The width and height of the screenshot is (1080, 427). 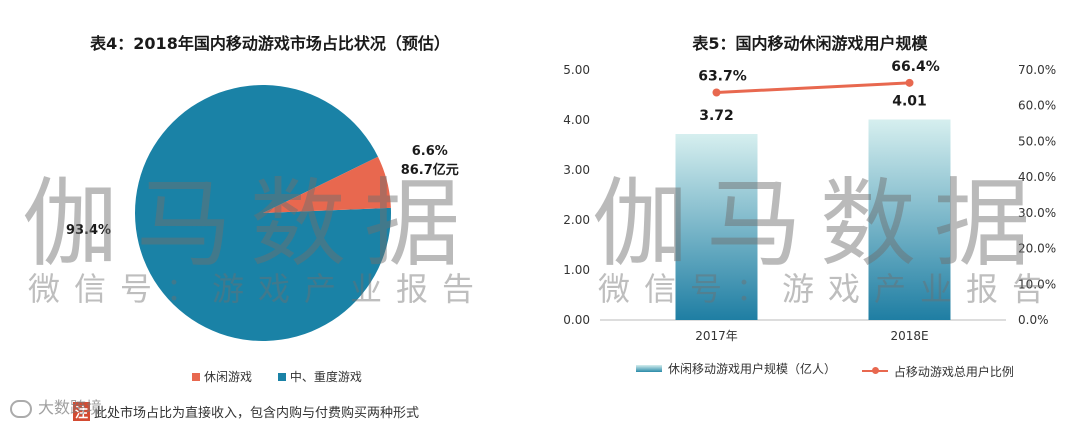 What do you see at coordinates (874, 370) in the screenshot?
I see `legend-swatch-share` at bounding box center [874, 370].